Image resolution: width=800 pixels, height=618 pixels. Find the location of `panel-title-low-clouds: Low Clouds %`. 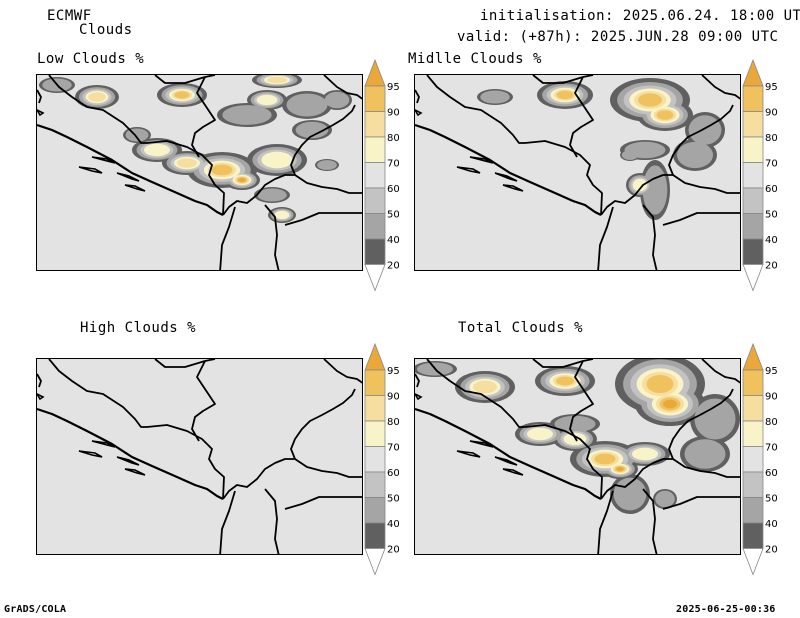

panel-title-low-clouds: Low Clouds % is located at coordinates (91, 59).